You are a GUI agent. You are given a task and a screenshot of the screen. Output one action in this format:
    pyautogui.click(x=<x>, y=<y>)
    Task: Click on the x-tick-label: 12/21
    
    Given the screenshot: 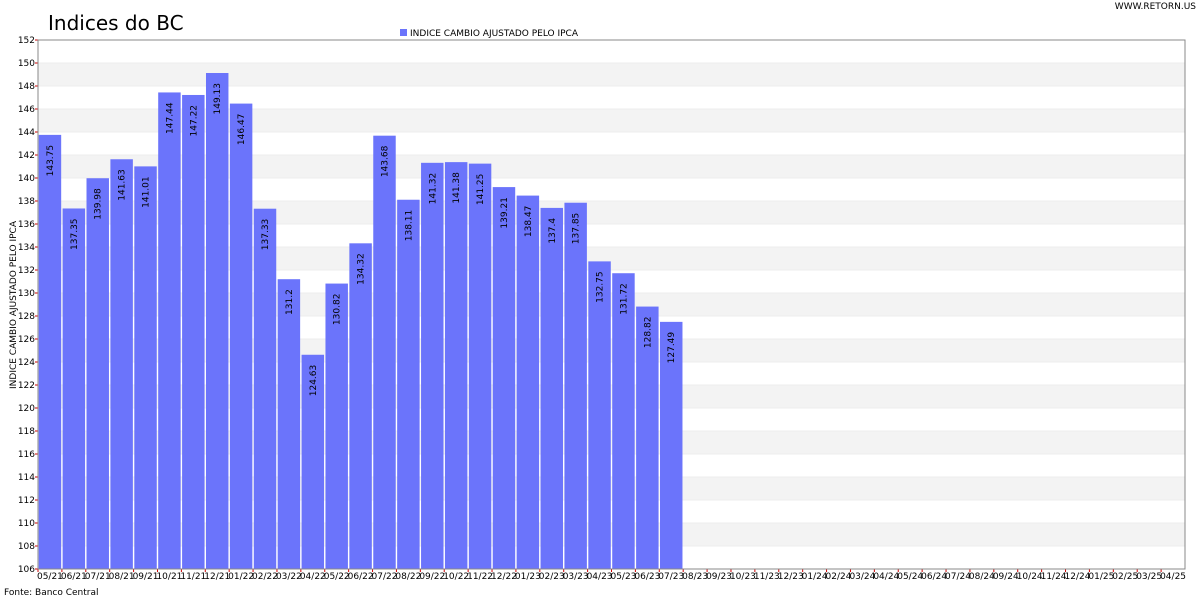 What is the action you would take?
    pyautogui.click(x=217, y=577)
    